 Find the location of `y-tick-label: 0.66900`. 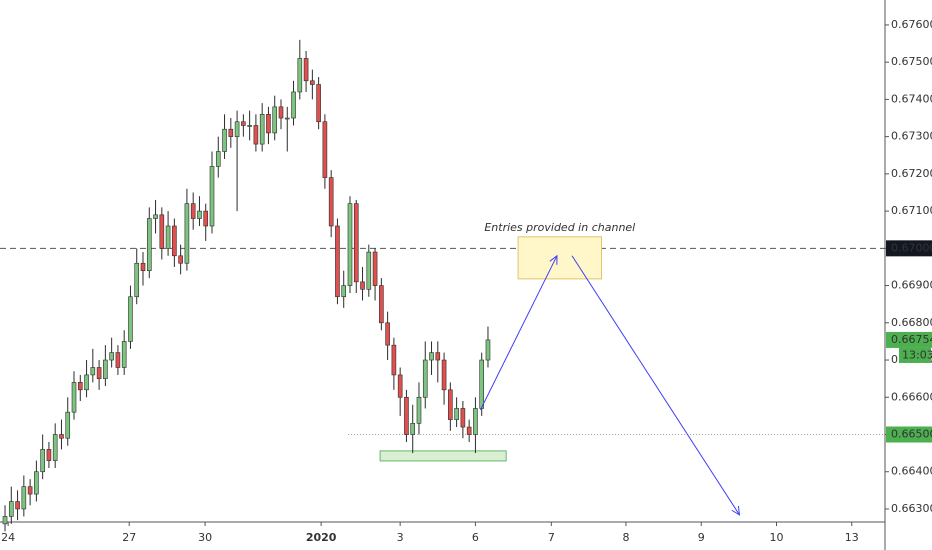

y-tick-label: 0.66900 is located at coordinates (911, 285).